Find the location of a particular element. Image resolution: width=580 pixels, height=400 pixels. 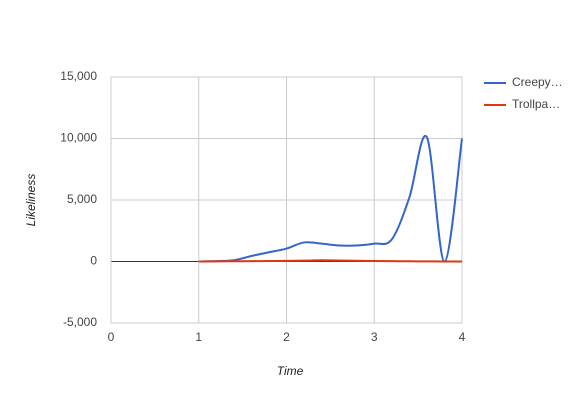

y-axis-title: Likeliness is located at coordinates (31, 200).